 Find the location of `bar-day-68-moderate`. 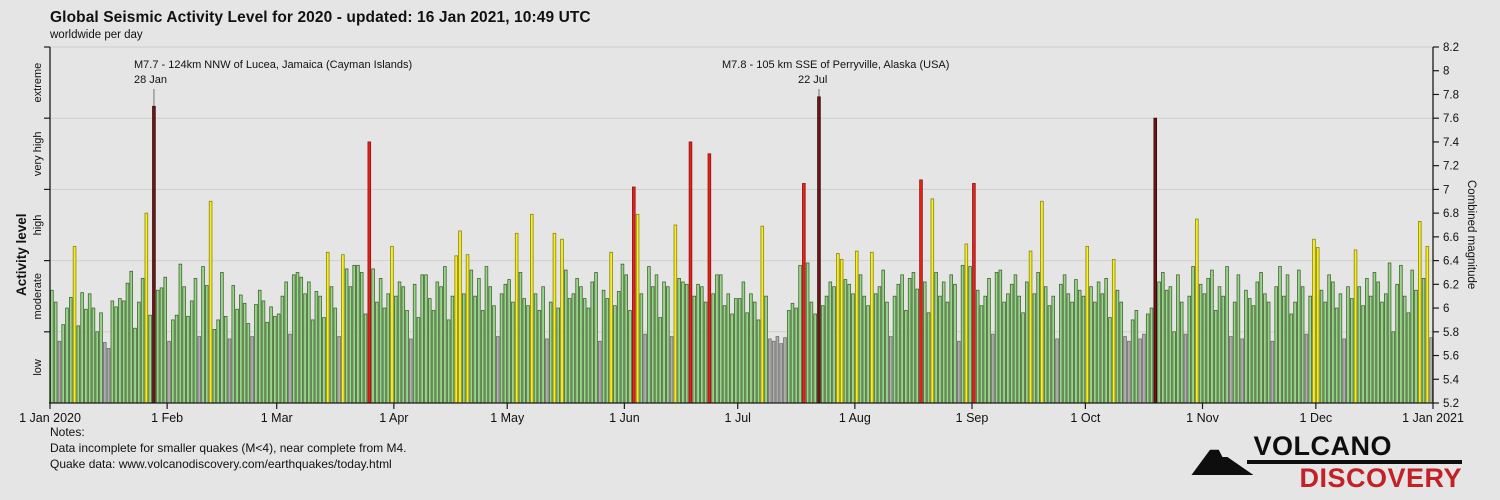

bar-day-68-moderate is located at coordinates (305, 348).